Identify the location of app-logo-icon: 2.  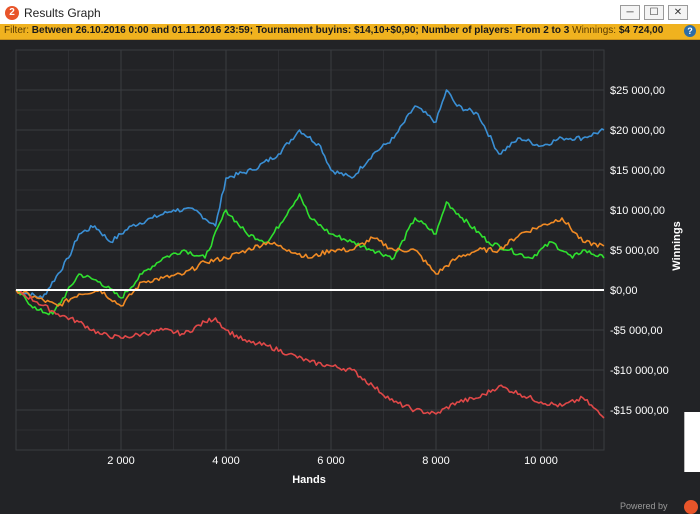
(12, 13).